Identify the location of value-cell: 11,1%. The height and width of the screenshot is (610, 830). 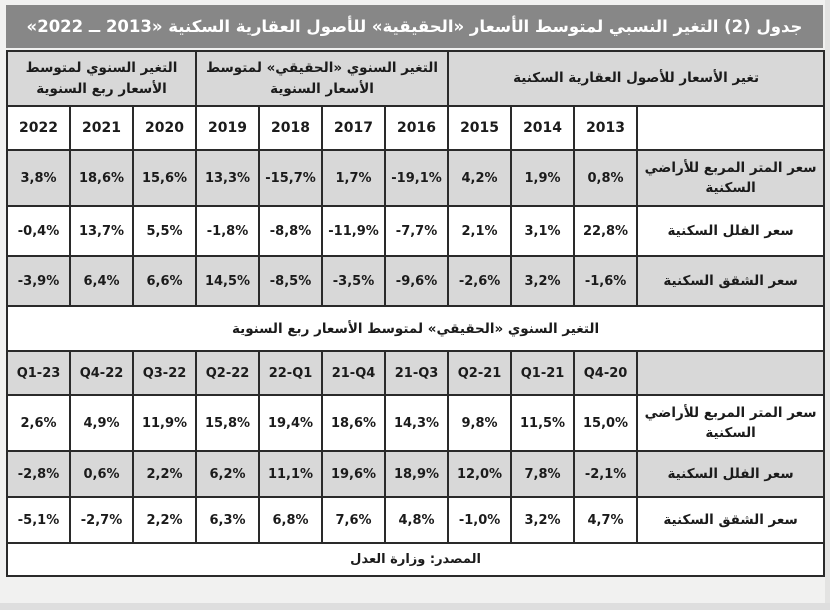
(291, 474).